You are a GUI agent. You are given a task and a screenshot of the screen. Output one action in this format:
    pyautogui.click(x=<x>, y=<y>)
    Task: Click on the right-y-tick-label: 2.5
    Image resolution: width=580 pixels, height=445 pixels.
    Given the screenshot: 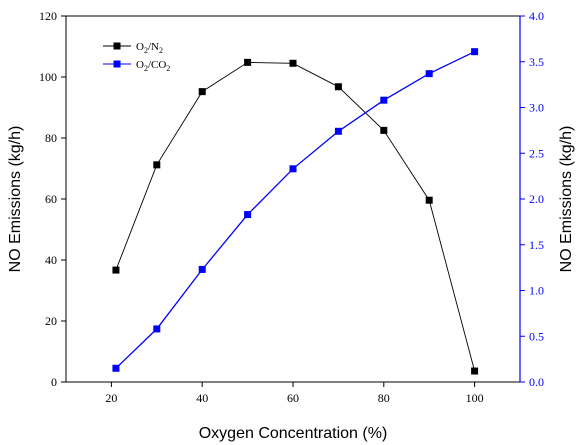 What is the action you would take?
    pyautogui.click(x=536, y=153)
    